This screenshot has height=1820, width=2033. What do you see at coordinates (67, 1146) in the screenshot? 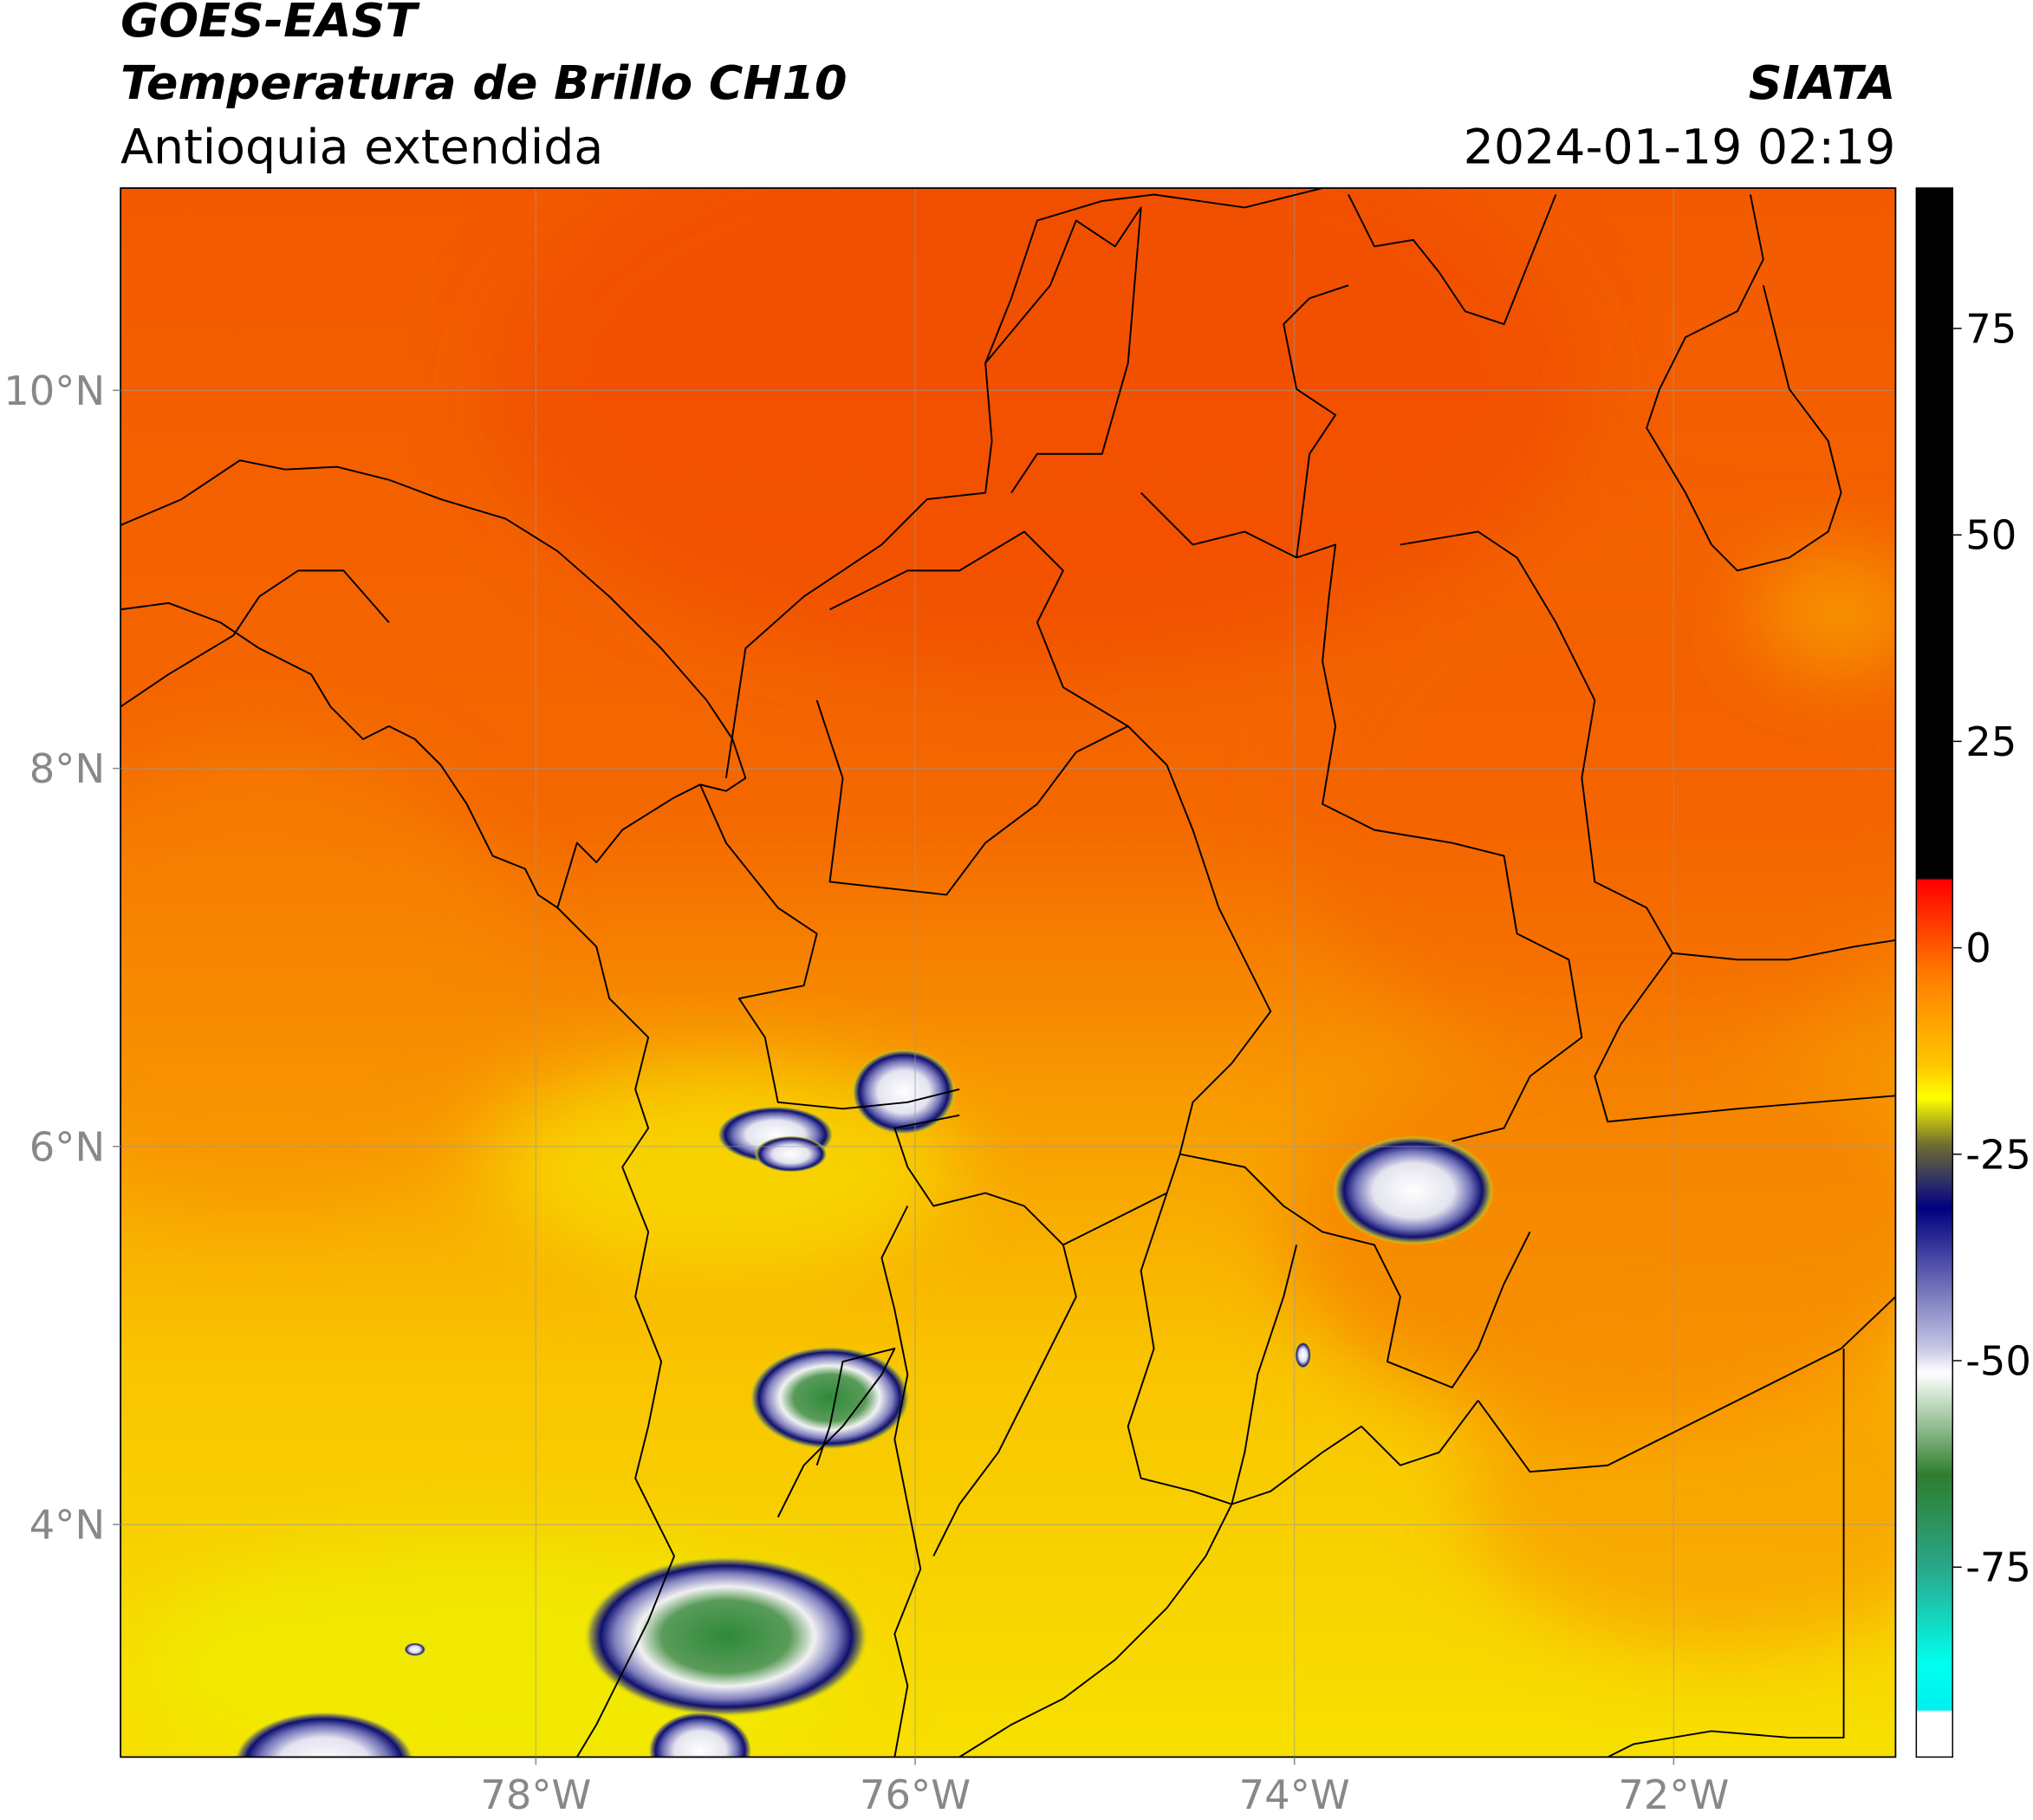
I see `y-tick-label: 6°N` at bounding box center [67, 1146].